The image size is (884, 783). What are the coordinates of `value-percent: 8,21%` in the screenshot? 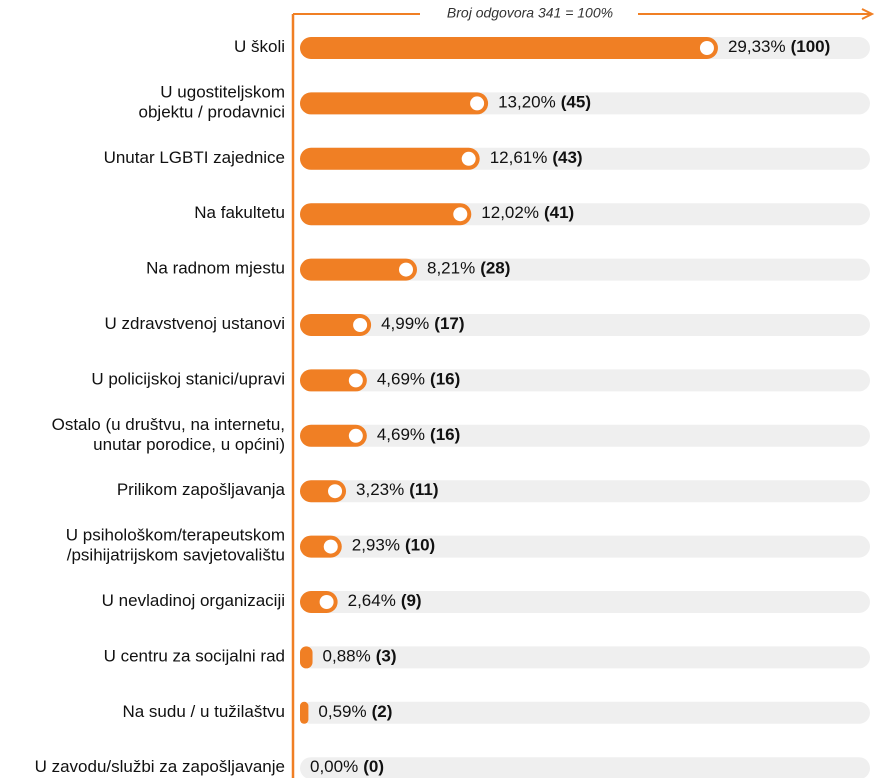 It's located at (451, 268).